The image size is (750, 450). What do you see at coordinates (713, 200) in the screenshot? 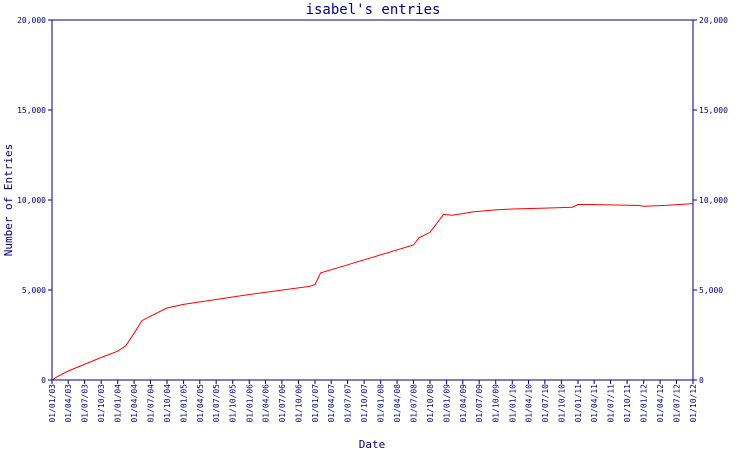
I see `y-tick-label-right: 10,000` at bounding box center [713, 200].